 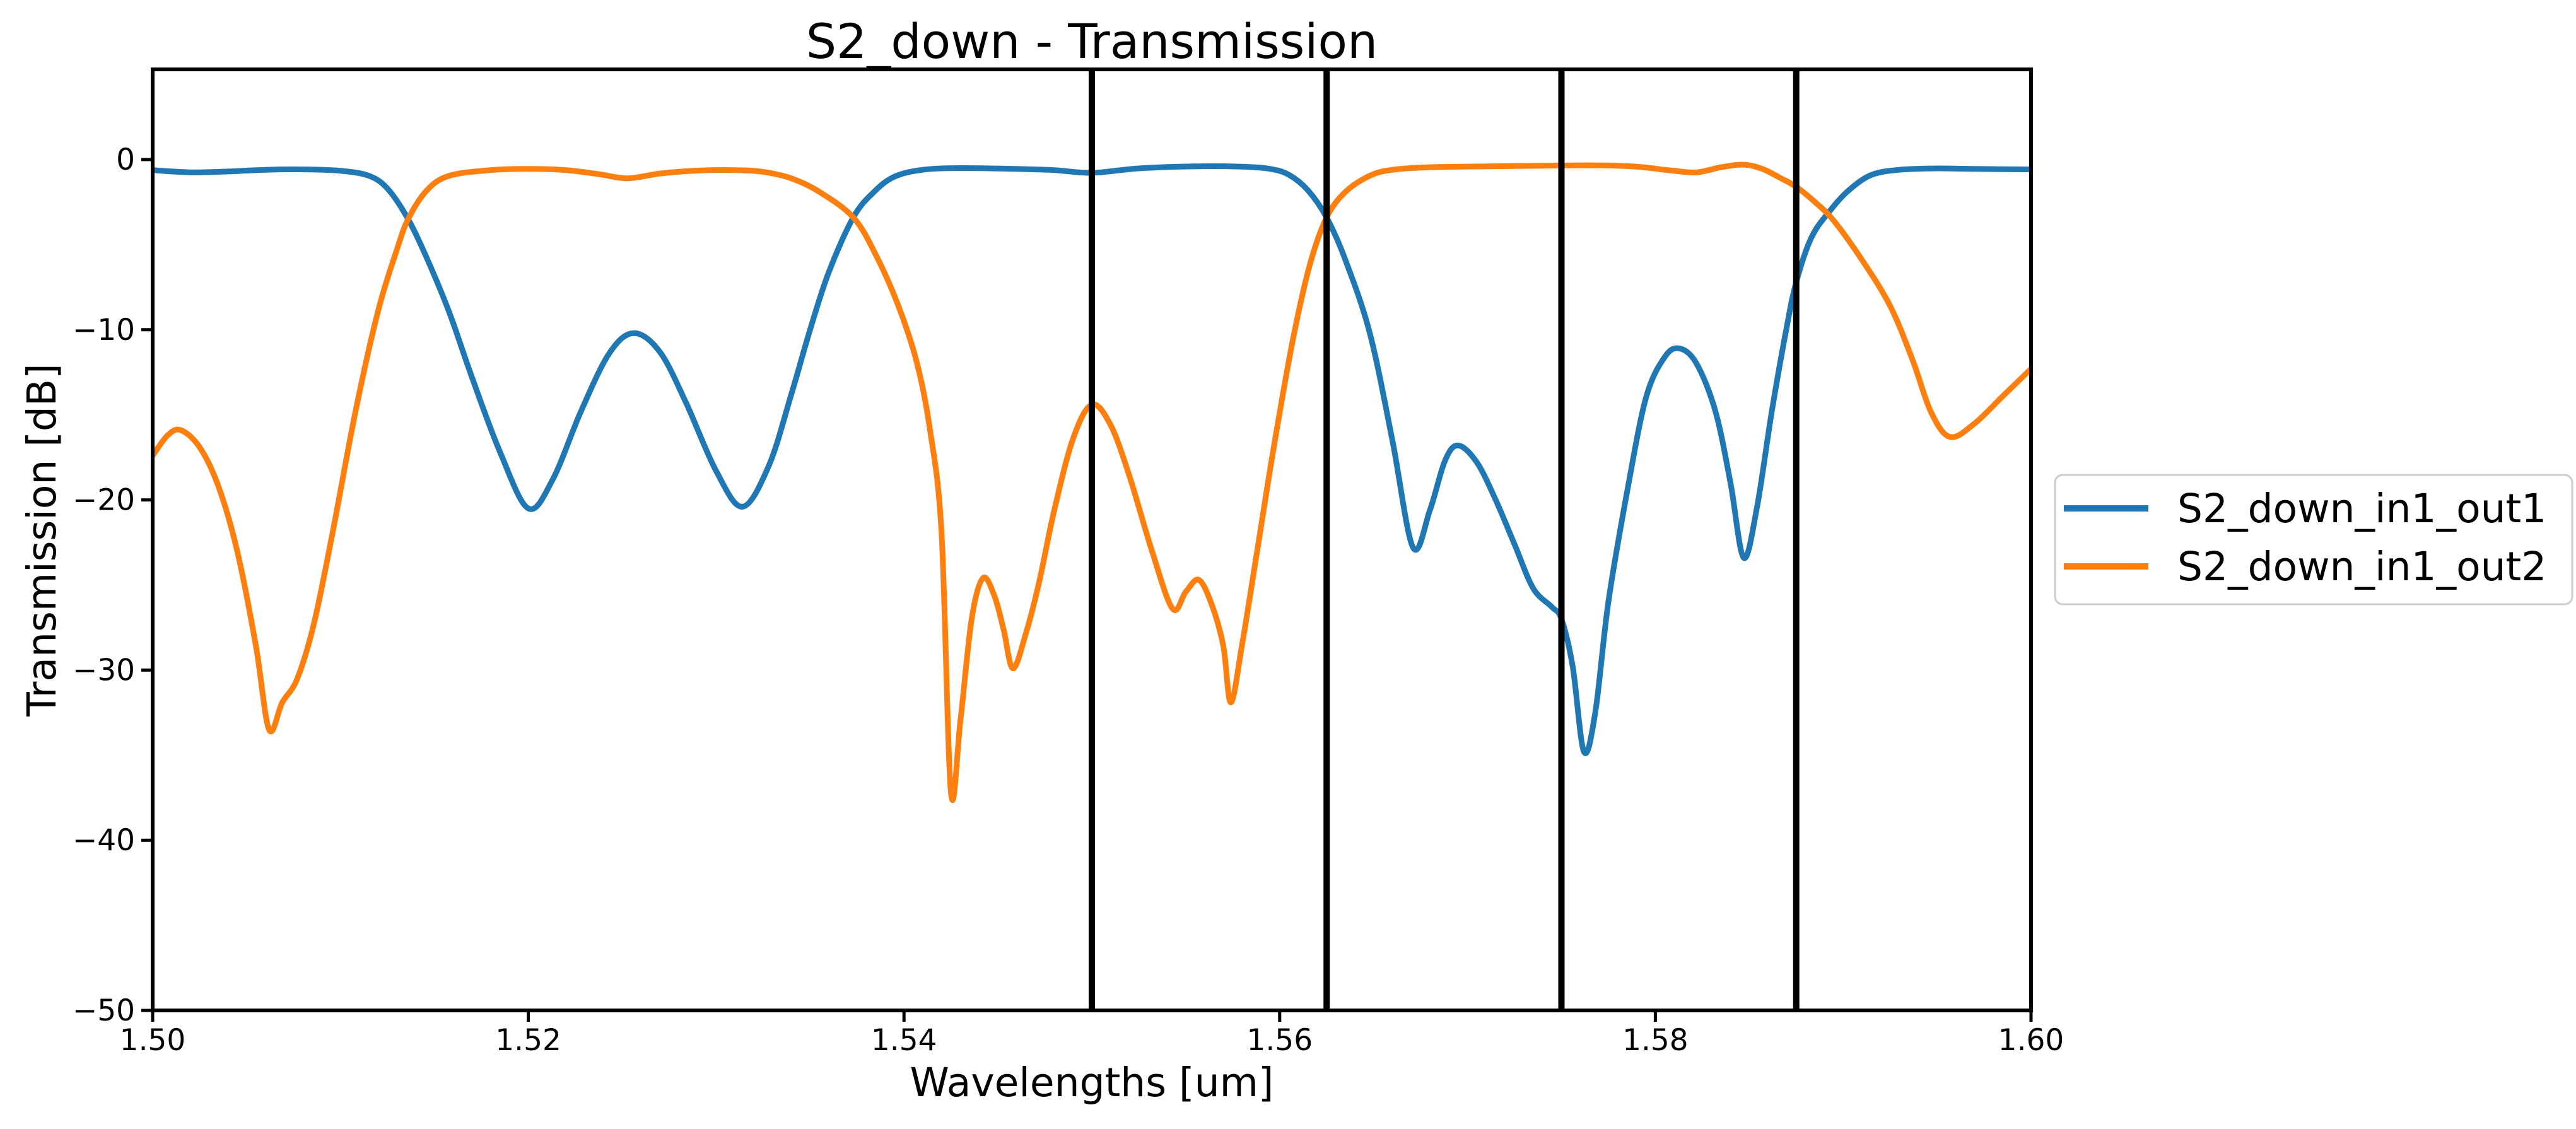 What do you see at coordinates (104, 501) in the screenshot?
I see `y-tick-label: −20` at bounding box center [104, 501].